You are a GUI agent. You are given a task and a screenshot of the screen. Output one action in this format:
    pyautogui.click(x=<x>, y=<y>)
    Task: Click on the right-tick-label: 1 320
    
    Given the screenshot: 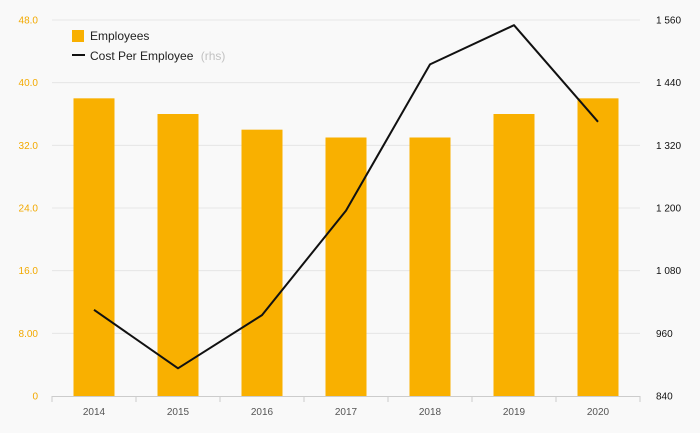 What is the action you would take?
    pyautogui.click(x=668, y=146)
    